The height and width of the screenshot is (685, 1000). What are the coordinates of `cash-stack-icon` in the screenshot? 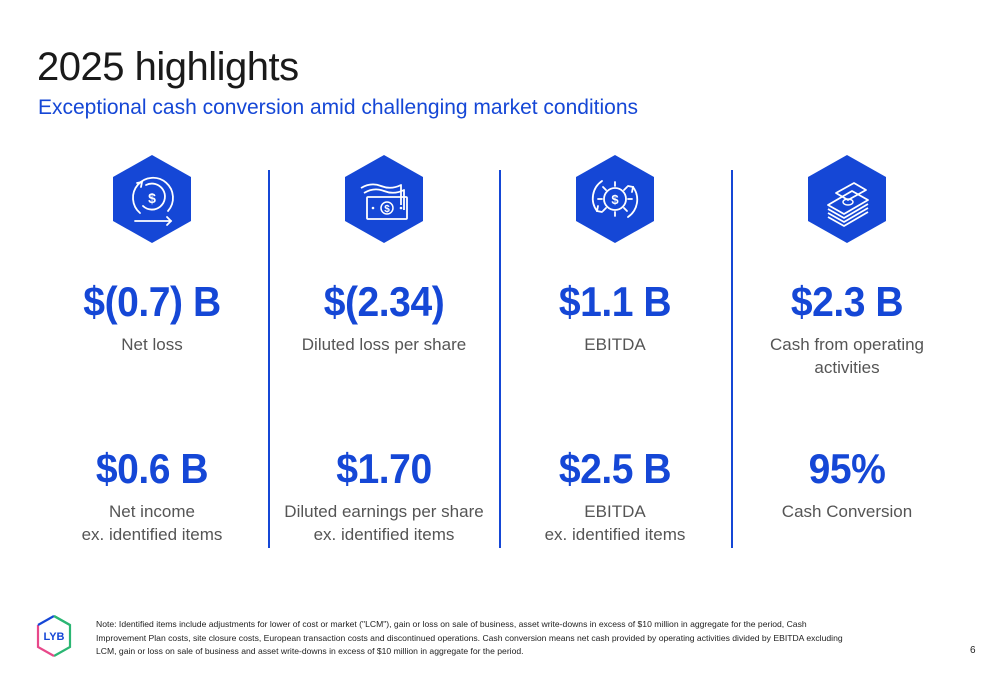 It's located at (847, 199).